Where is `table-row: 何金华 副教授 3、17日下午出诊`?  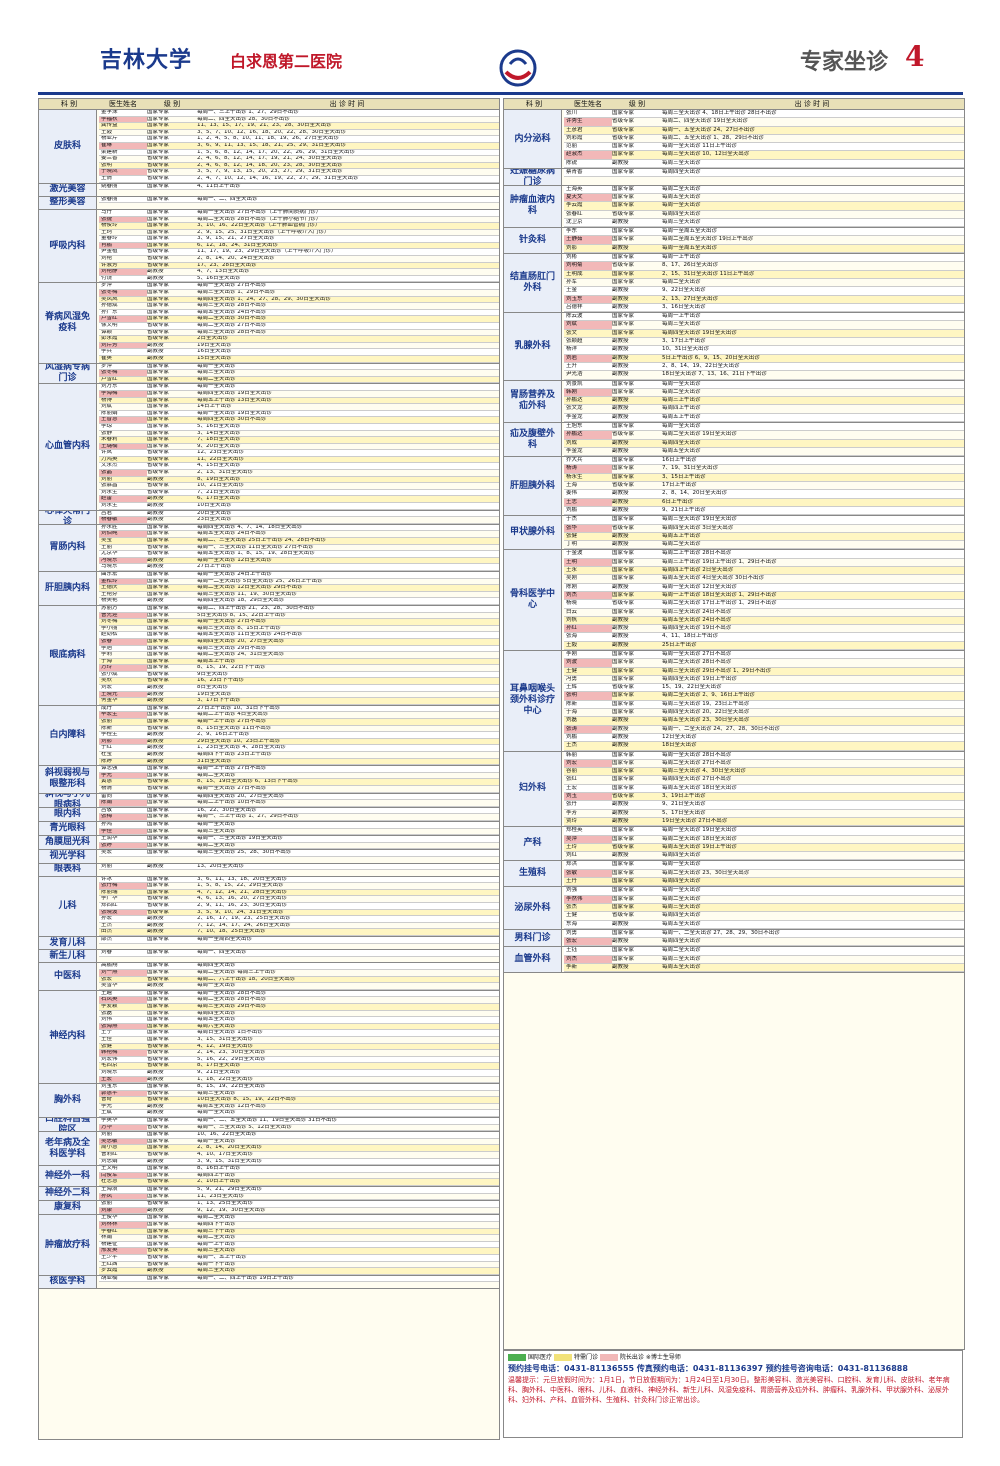
table-row: 何金华 副教授 3、17日下午出诊 is located at coordinates (299, 701).